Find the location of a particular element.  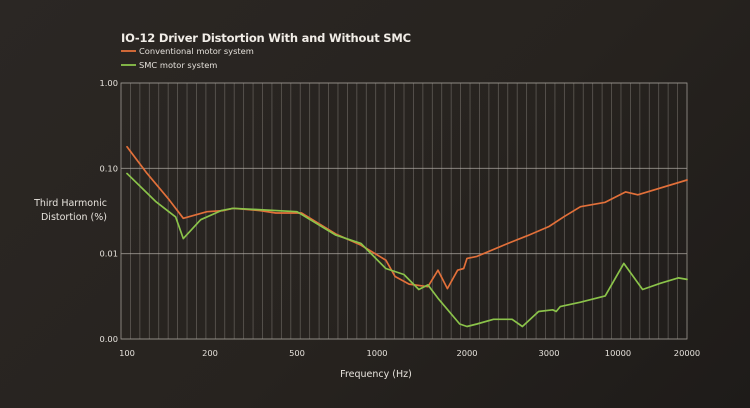

x-tick-label: 200 is located at coordinates (210, 353).